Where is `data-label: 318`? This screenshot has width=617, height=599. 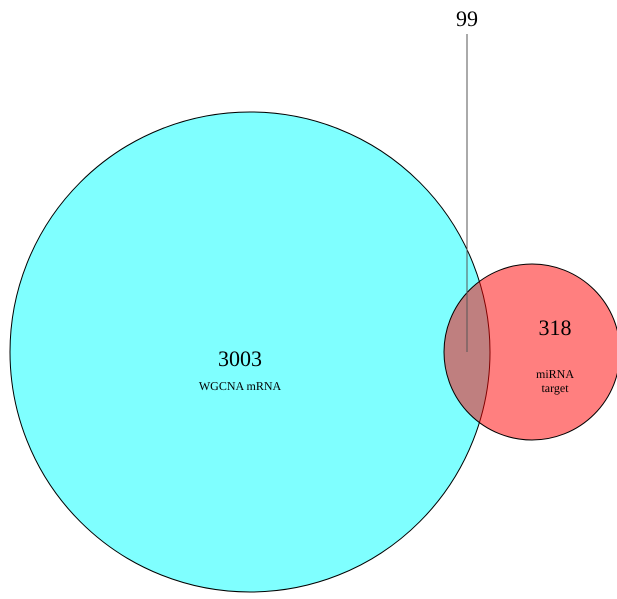 data-label: 318 is located at coordinates (555, 327).